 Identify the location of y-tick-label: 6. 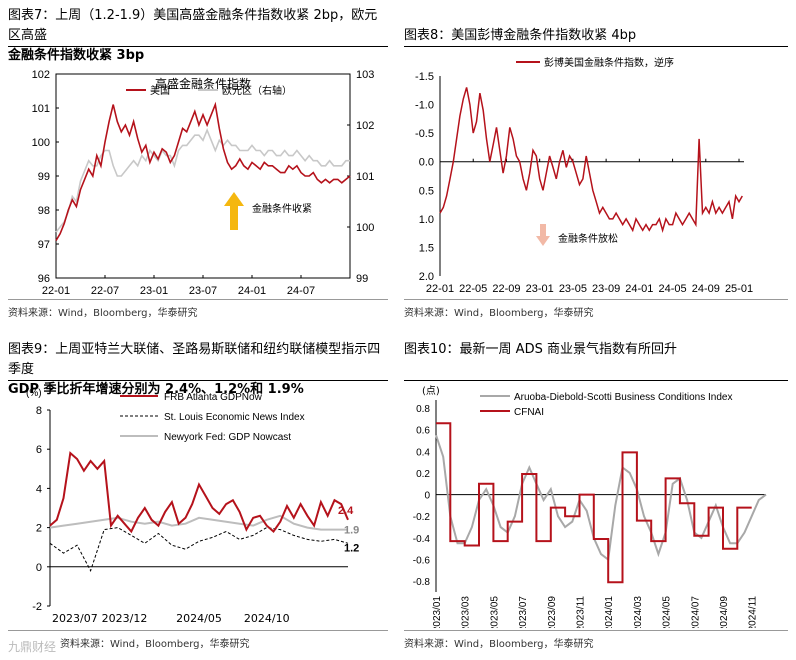
(39, 450).